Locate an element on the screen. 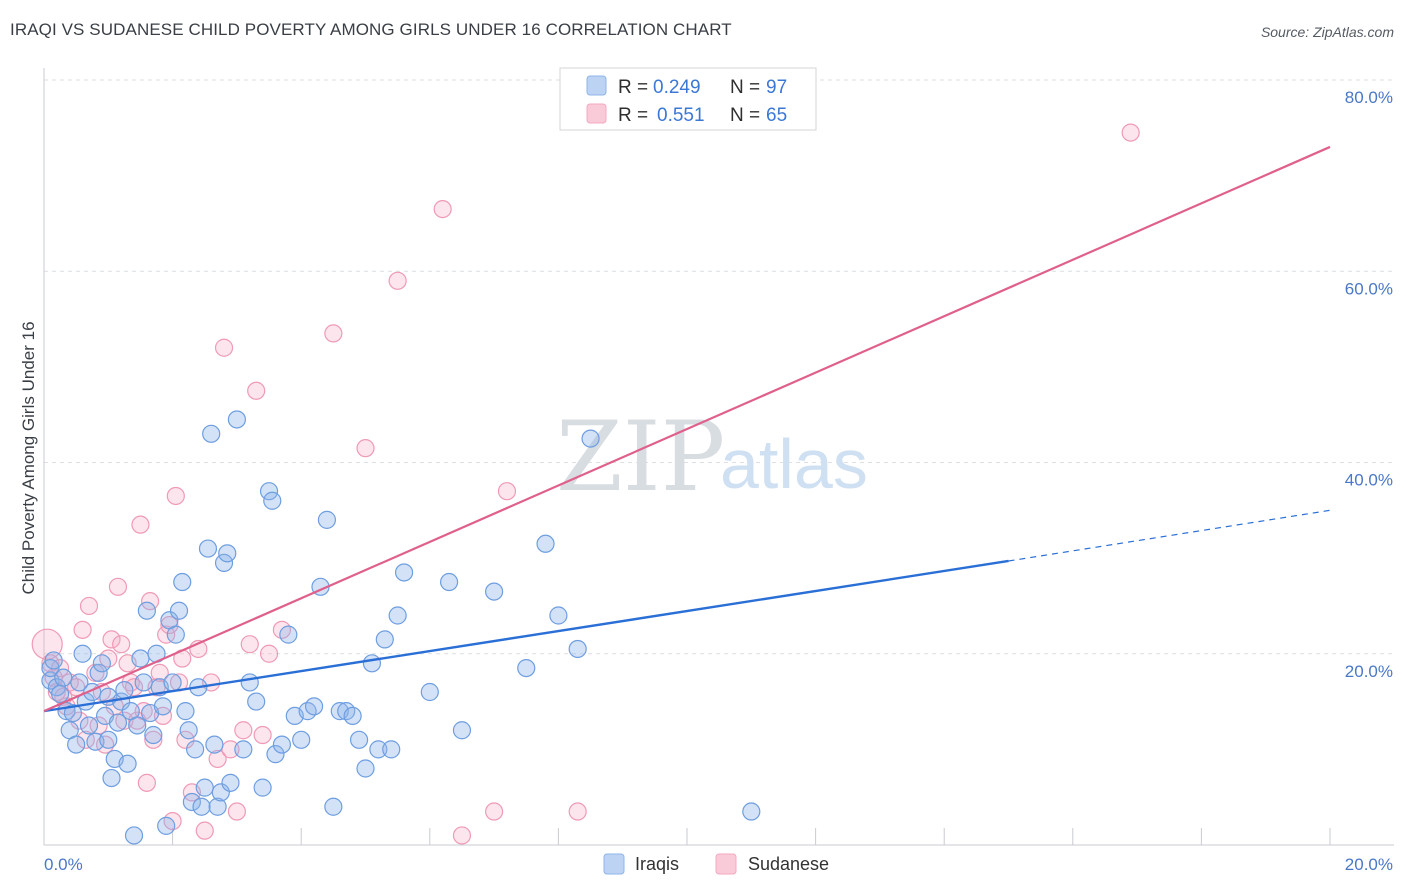 This screenshot has width=1406, height=892. y-tick-label-3: 80.0% is located at coordinates (1369, 97).